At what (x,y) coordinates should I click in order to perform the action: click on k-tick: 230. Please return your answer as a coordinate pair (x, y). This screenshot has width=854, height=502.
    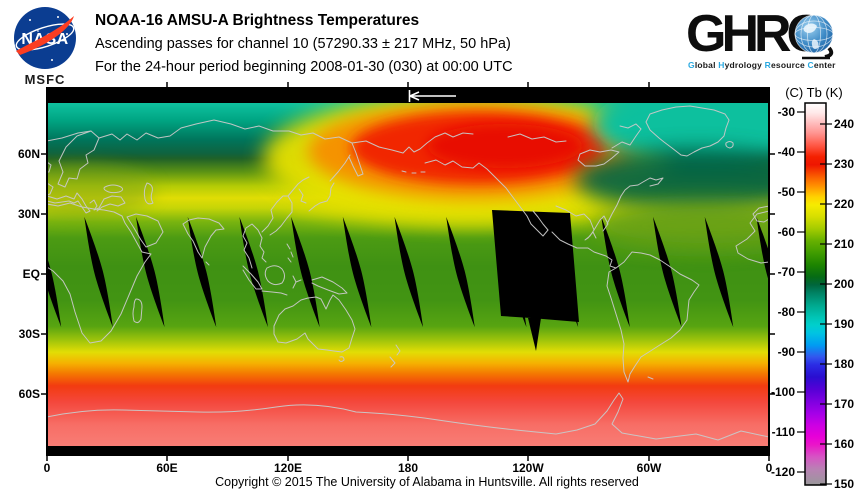
    Looking at the image, I should click on (844, 164).